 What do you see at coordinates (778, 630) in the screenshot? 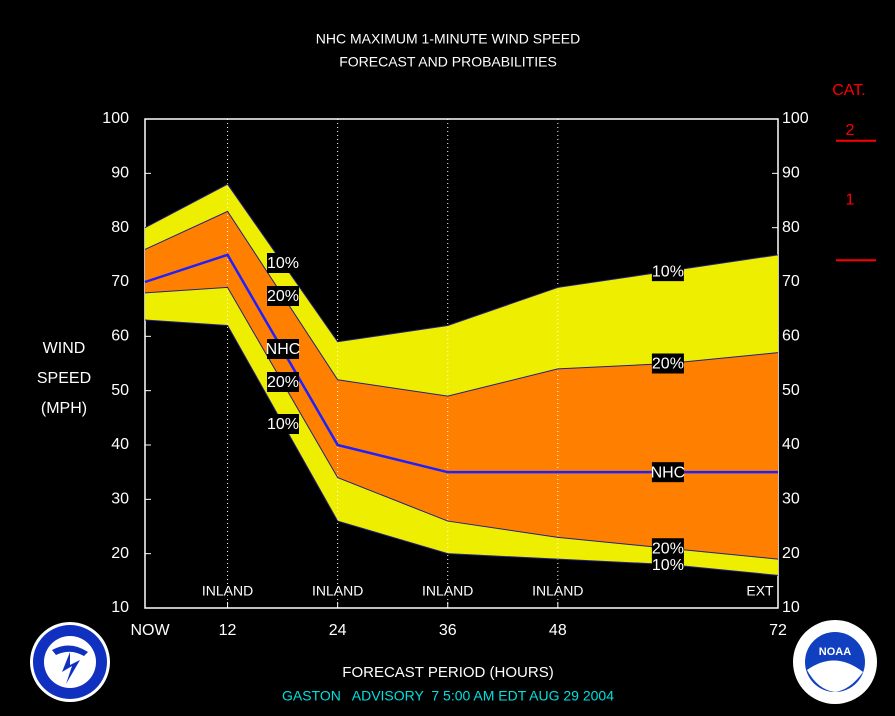
I see `x-tick-label: 72` at bounding box center [778, 630].